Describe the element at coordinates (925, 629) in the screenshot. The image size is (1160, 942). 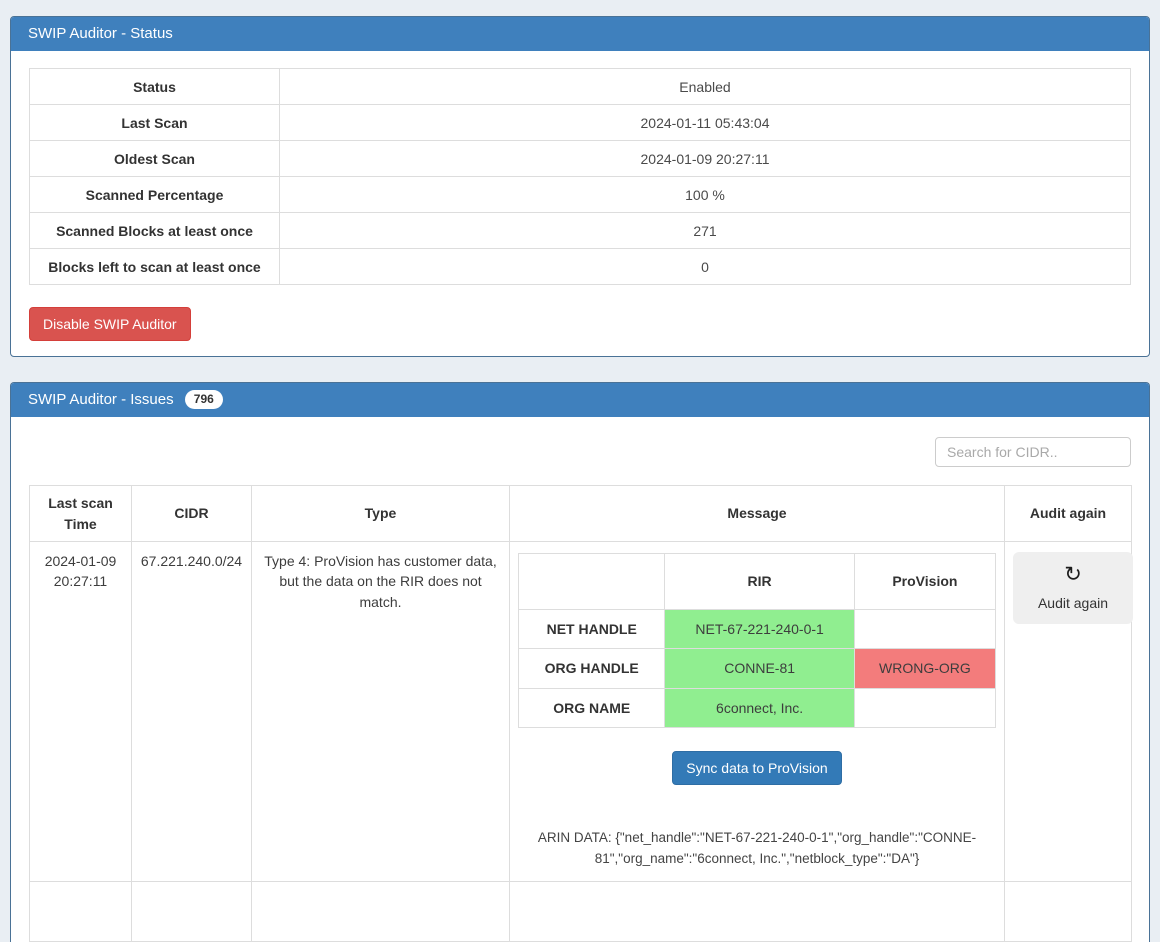
I see `net-handle-provision-value` at that location.